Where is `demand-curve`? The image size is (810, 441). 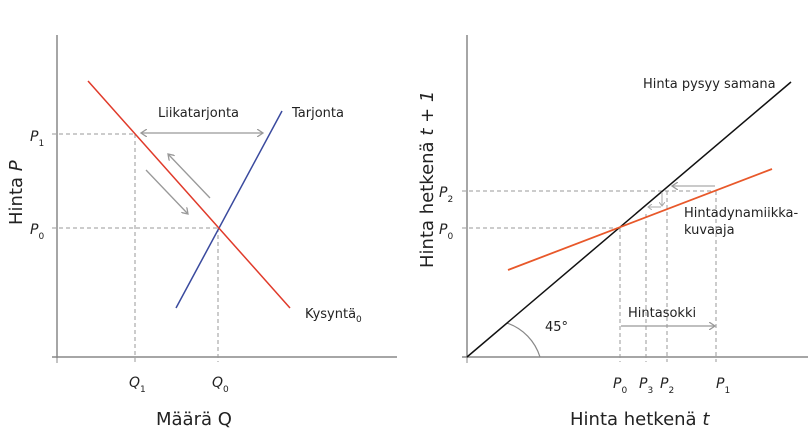
demand-curve is located at coordinates (189, 194).